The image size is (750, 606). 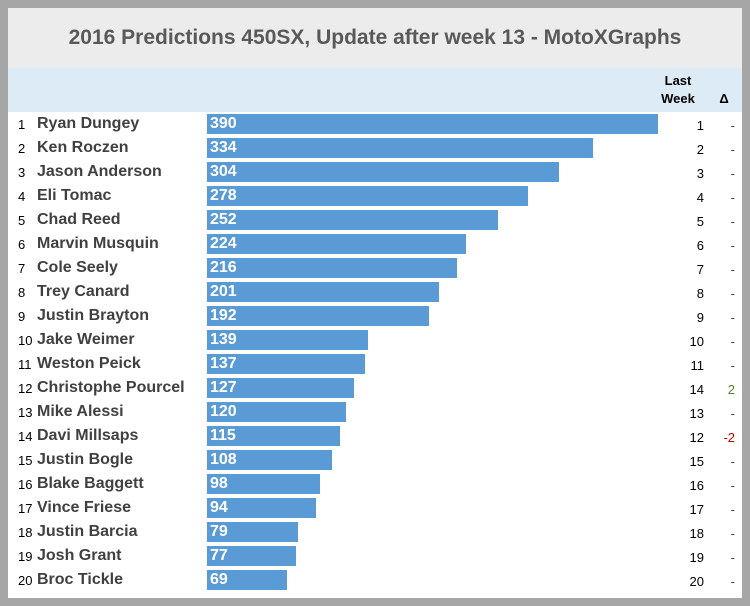 What do you see at coordinates (88, 123) in the screenshot?
I see `rider-name: Ryan Dungey` at bounding box center [88, 123].